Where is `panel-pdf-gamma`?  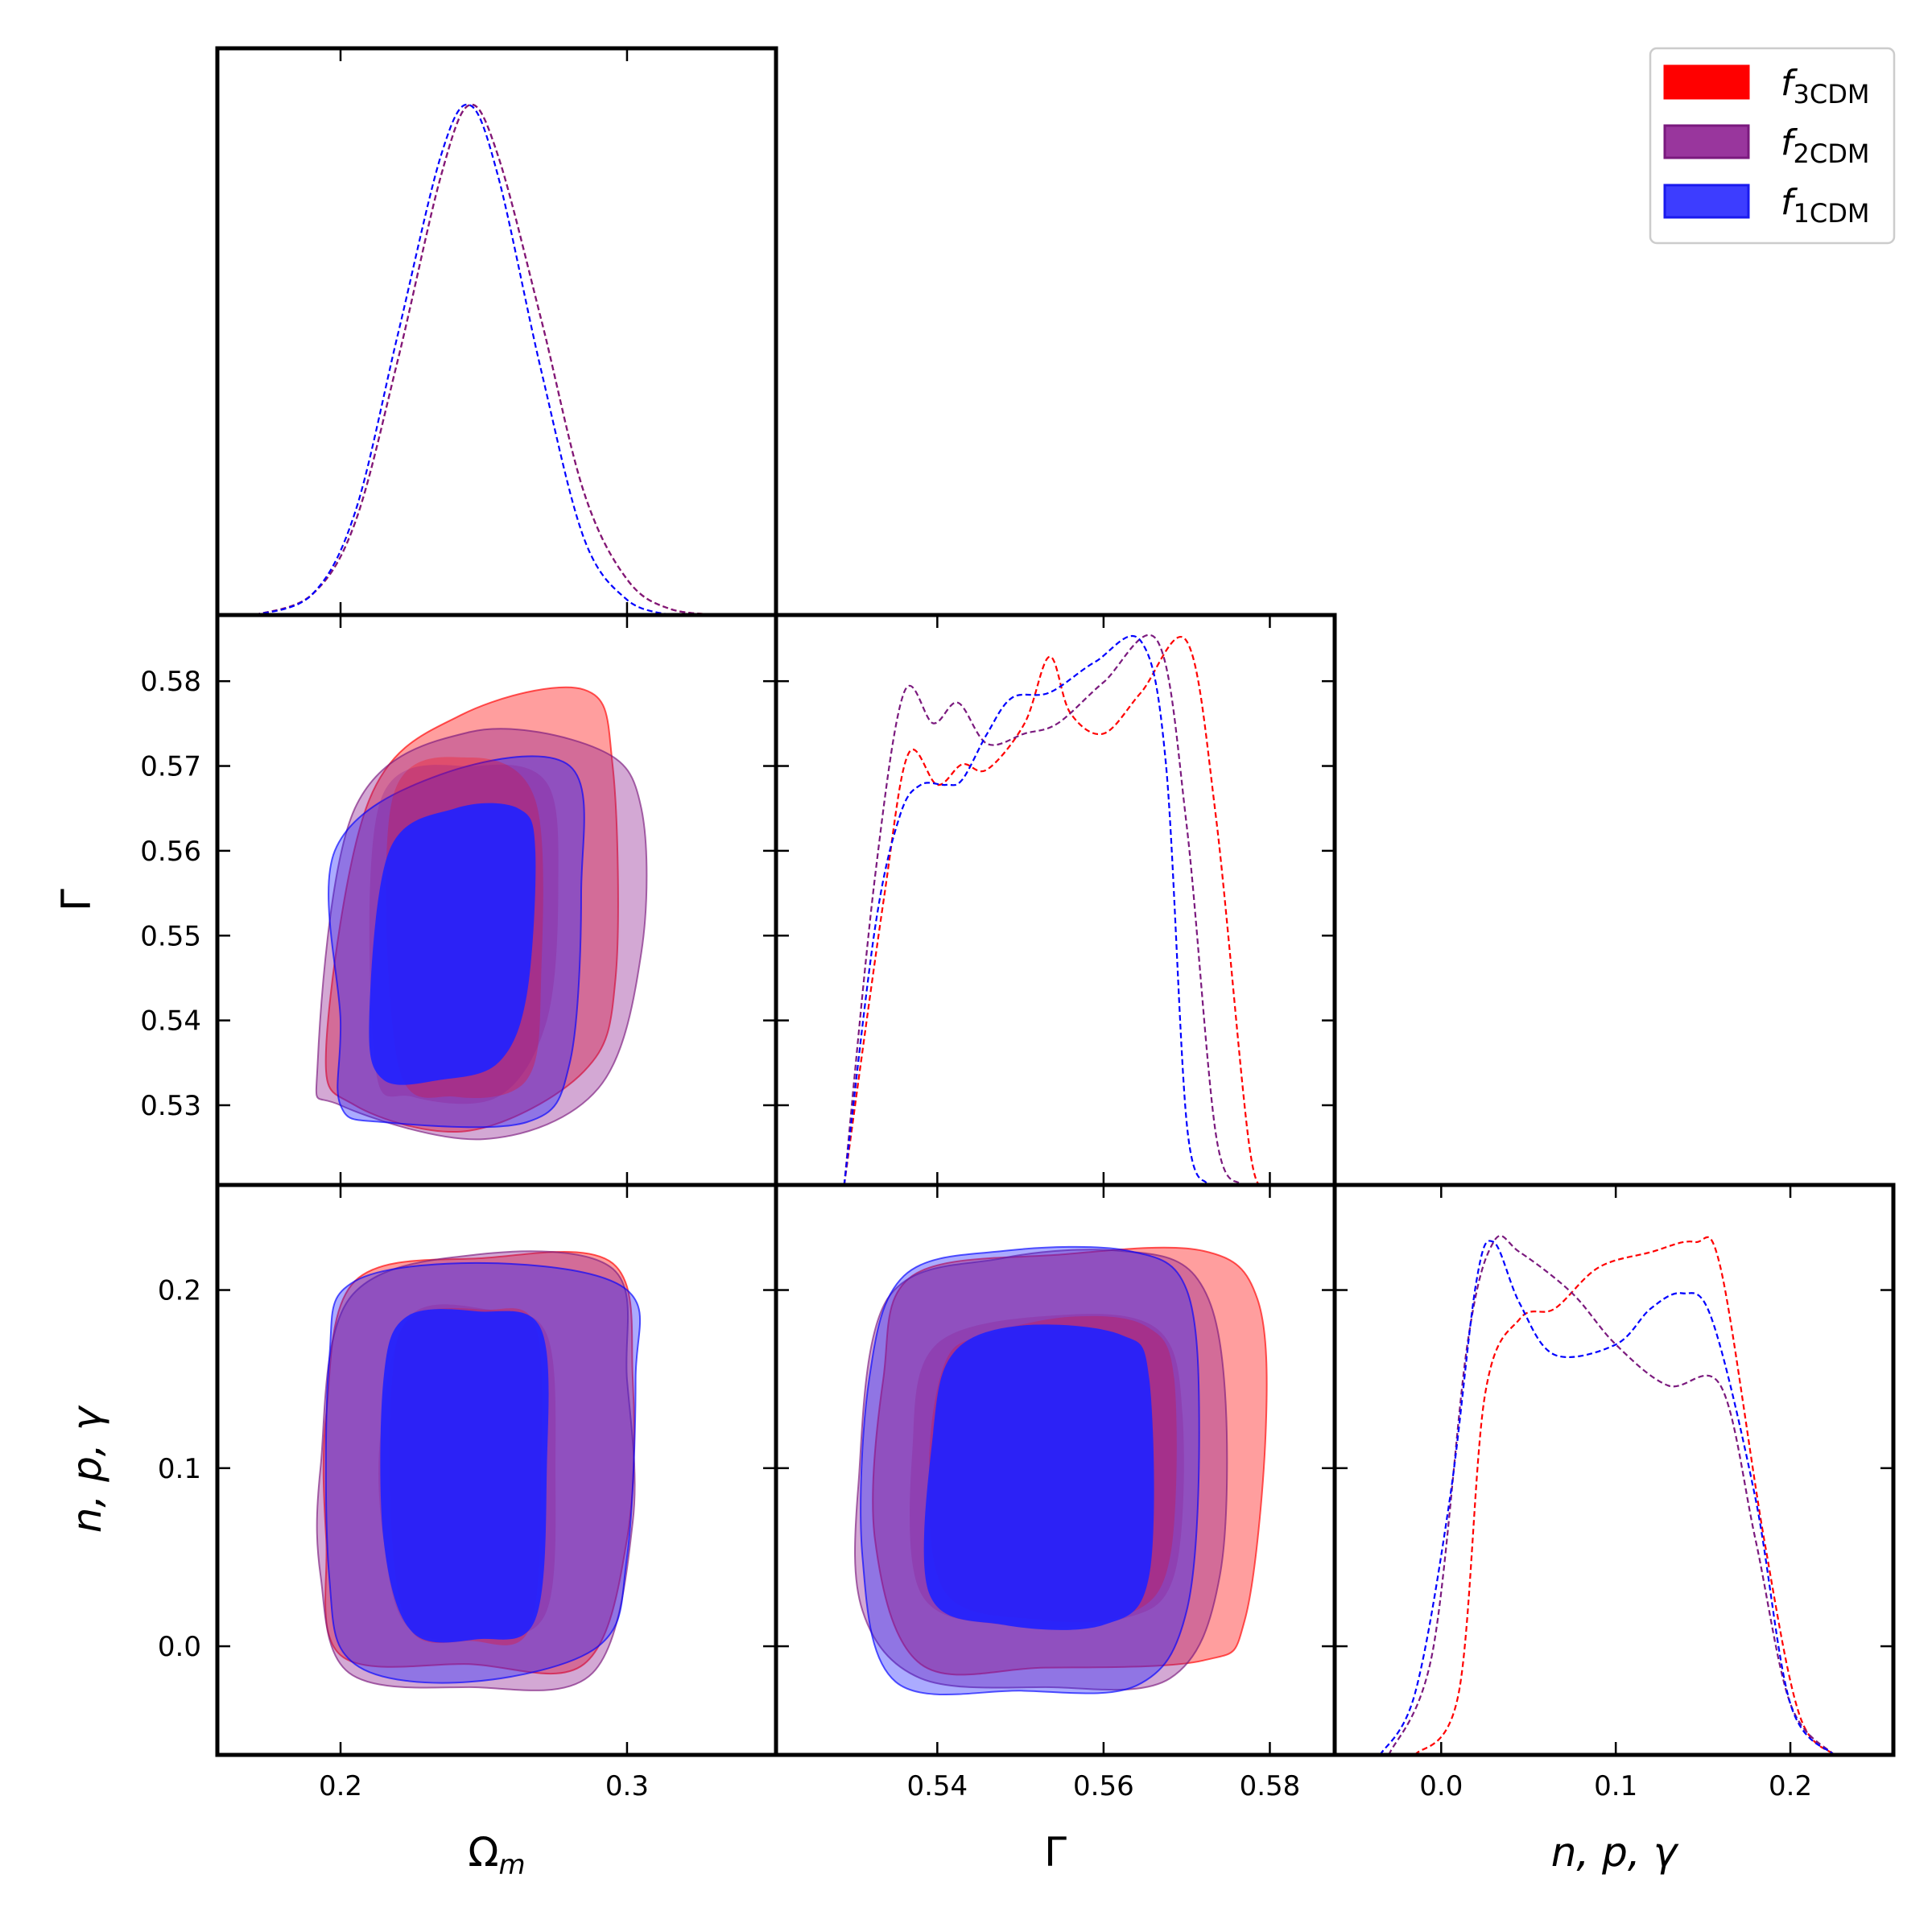
panel-pdf-gamma is located at coordinates (1055, 909).